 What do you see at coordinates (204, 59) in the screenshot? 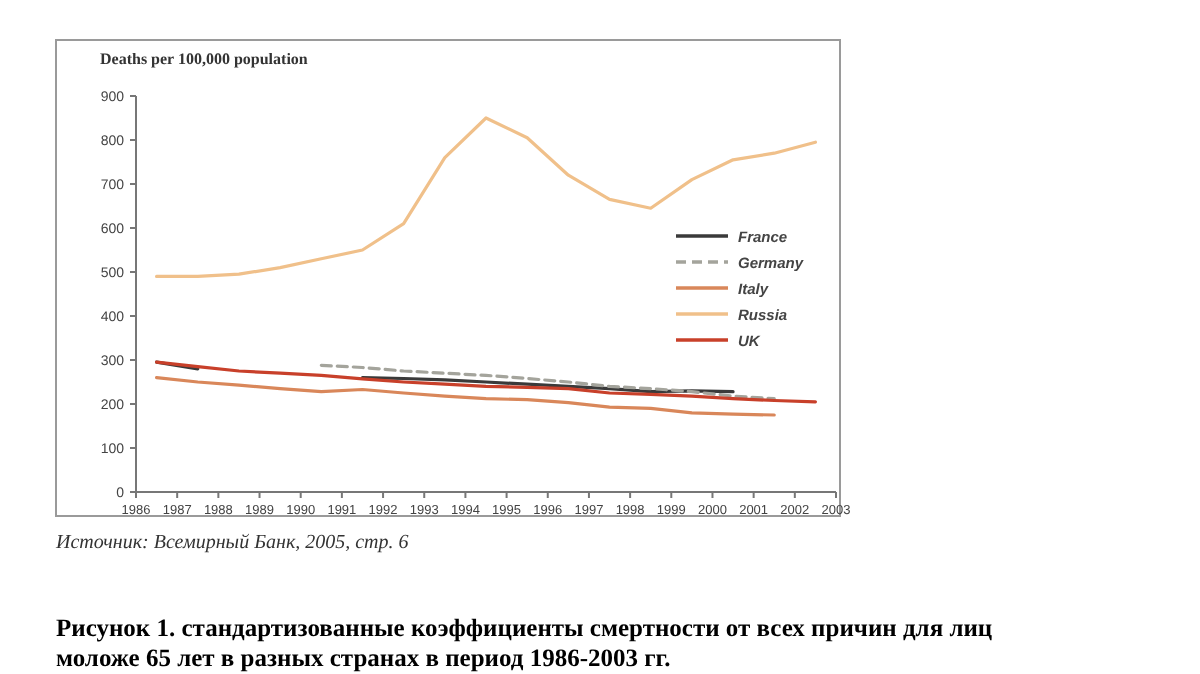
I see `y-axis-title: Deaths per 100,000 population` at bounding box center [204, 59].